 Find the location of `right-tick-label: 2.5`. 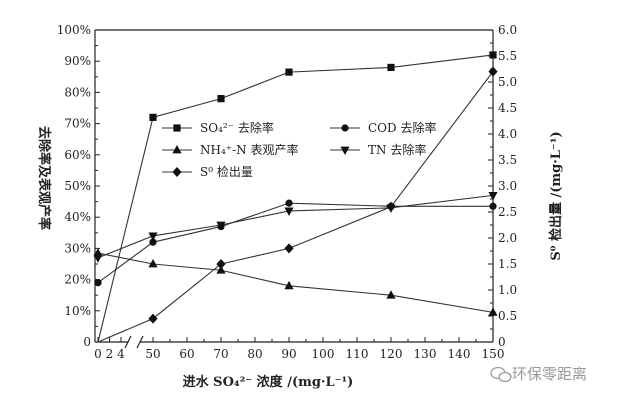

right-tick-label: 2.5 is located at coordinates (507, 212).